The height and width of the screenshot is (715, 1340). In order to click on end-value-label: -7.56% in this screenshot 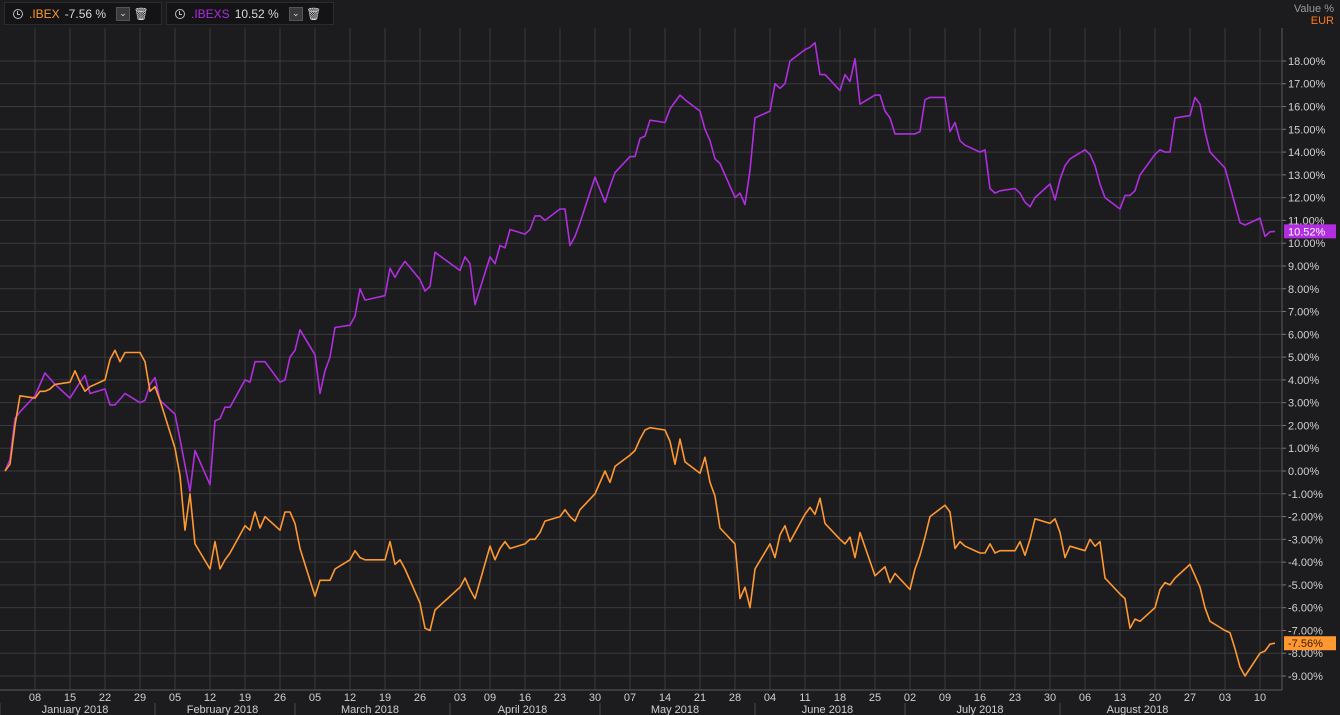, I will do `click(1305, 644)`.